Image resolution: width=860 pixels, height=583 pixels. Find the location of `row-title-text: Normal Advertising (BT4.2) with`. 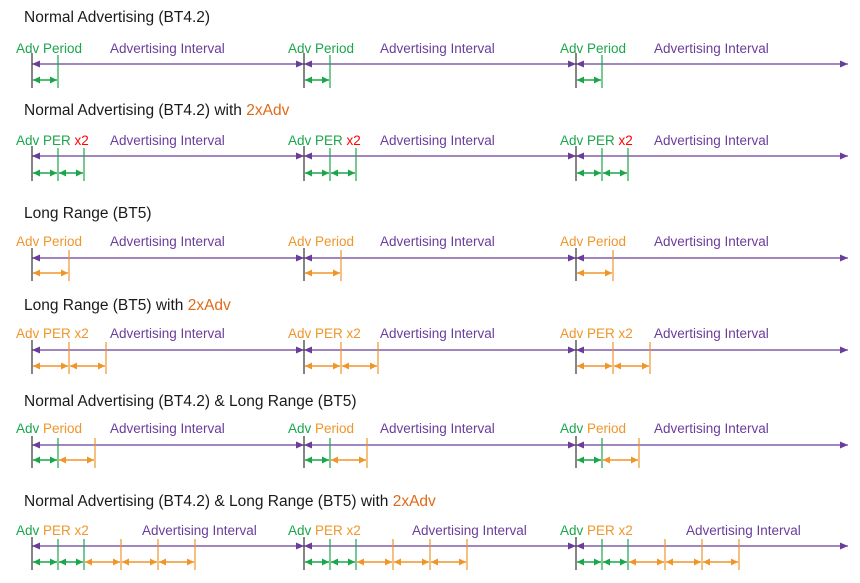

row-title-text: Normal Advertising (BT4.2) with is located at coordinates (135, 110).